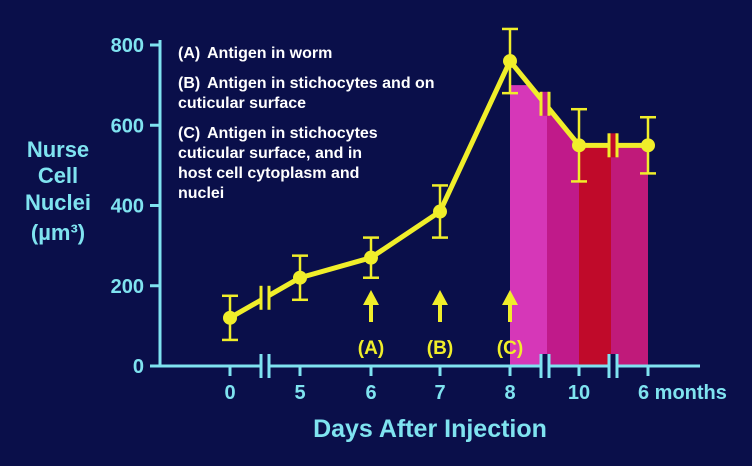 This screenshot has height=466, width=752. What do you see at coordinates (127, 207) in the screenshot?
I see `y-tick-label-400: 400` at bounding box center [127, 207].